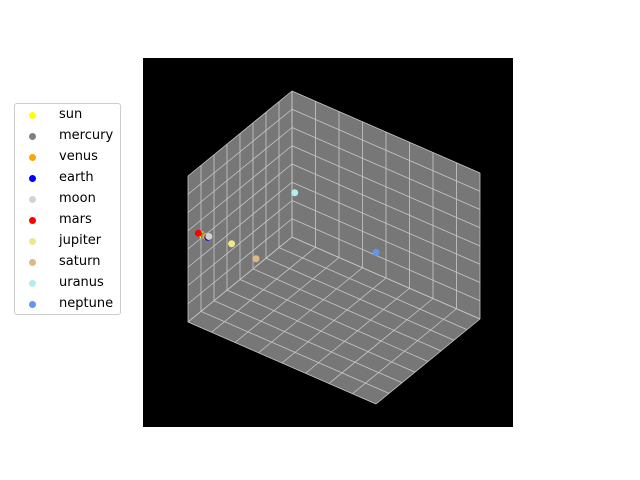  I want to click on legend-item-mercury: mercury, so click(67, 136).